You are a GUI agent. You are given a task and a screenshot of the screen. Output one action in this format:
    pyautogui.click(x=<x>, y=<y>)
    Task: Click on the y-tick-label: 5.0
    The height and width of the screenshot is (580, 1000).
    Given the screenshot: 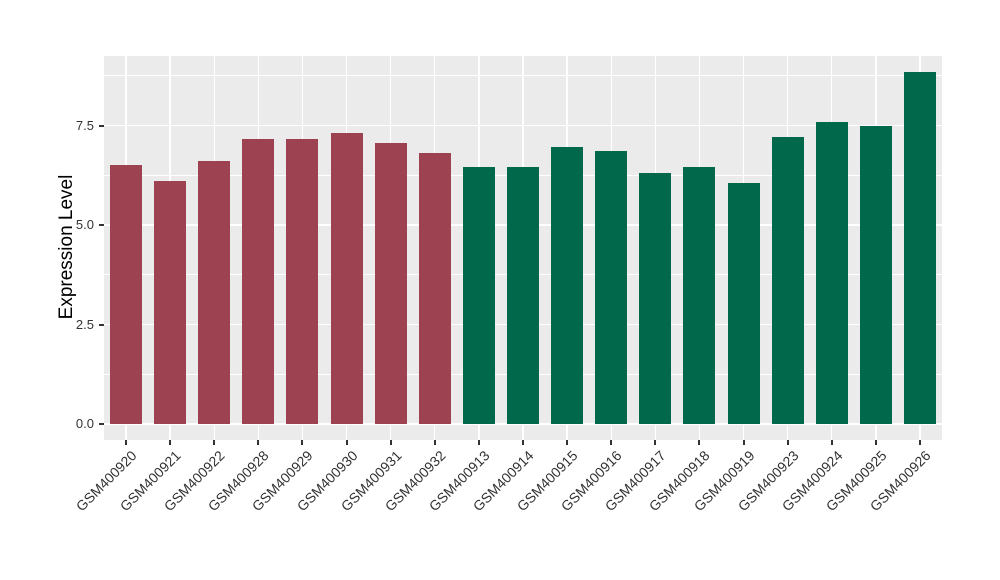 What is the action you would take?
    pyautogui.click(x=84, y=224)
    